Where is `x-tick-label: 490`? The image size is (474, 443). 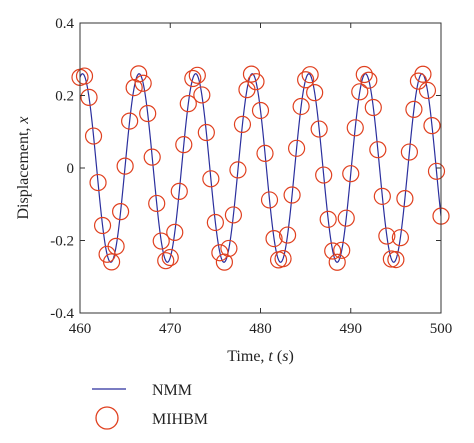 x-tick-label: 490 is located at coordinates (351, 329).